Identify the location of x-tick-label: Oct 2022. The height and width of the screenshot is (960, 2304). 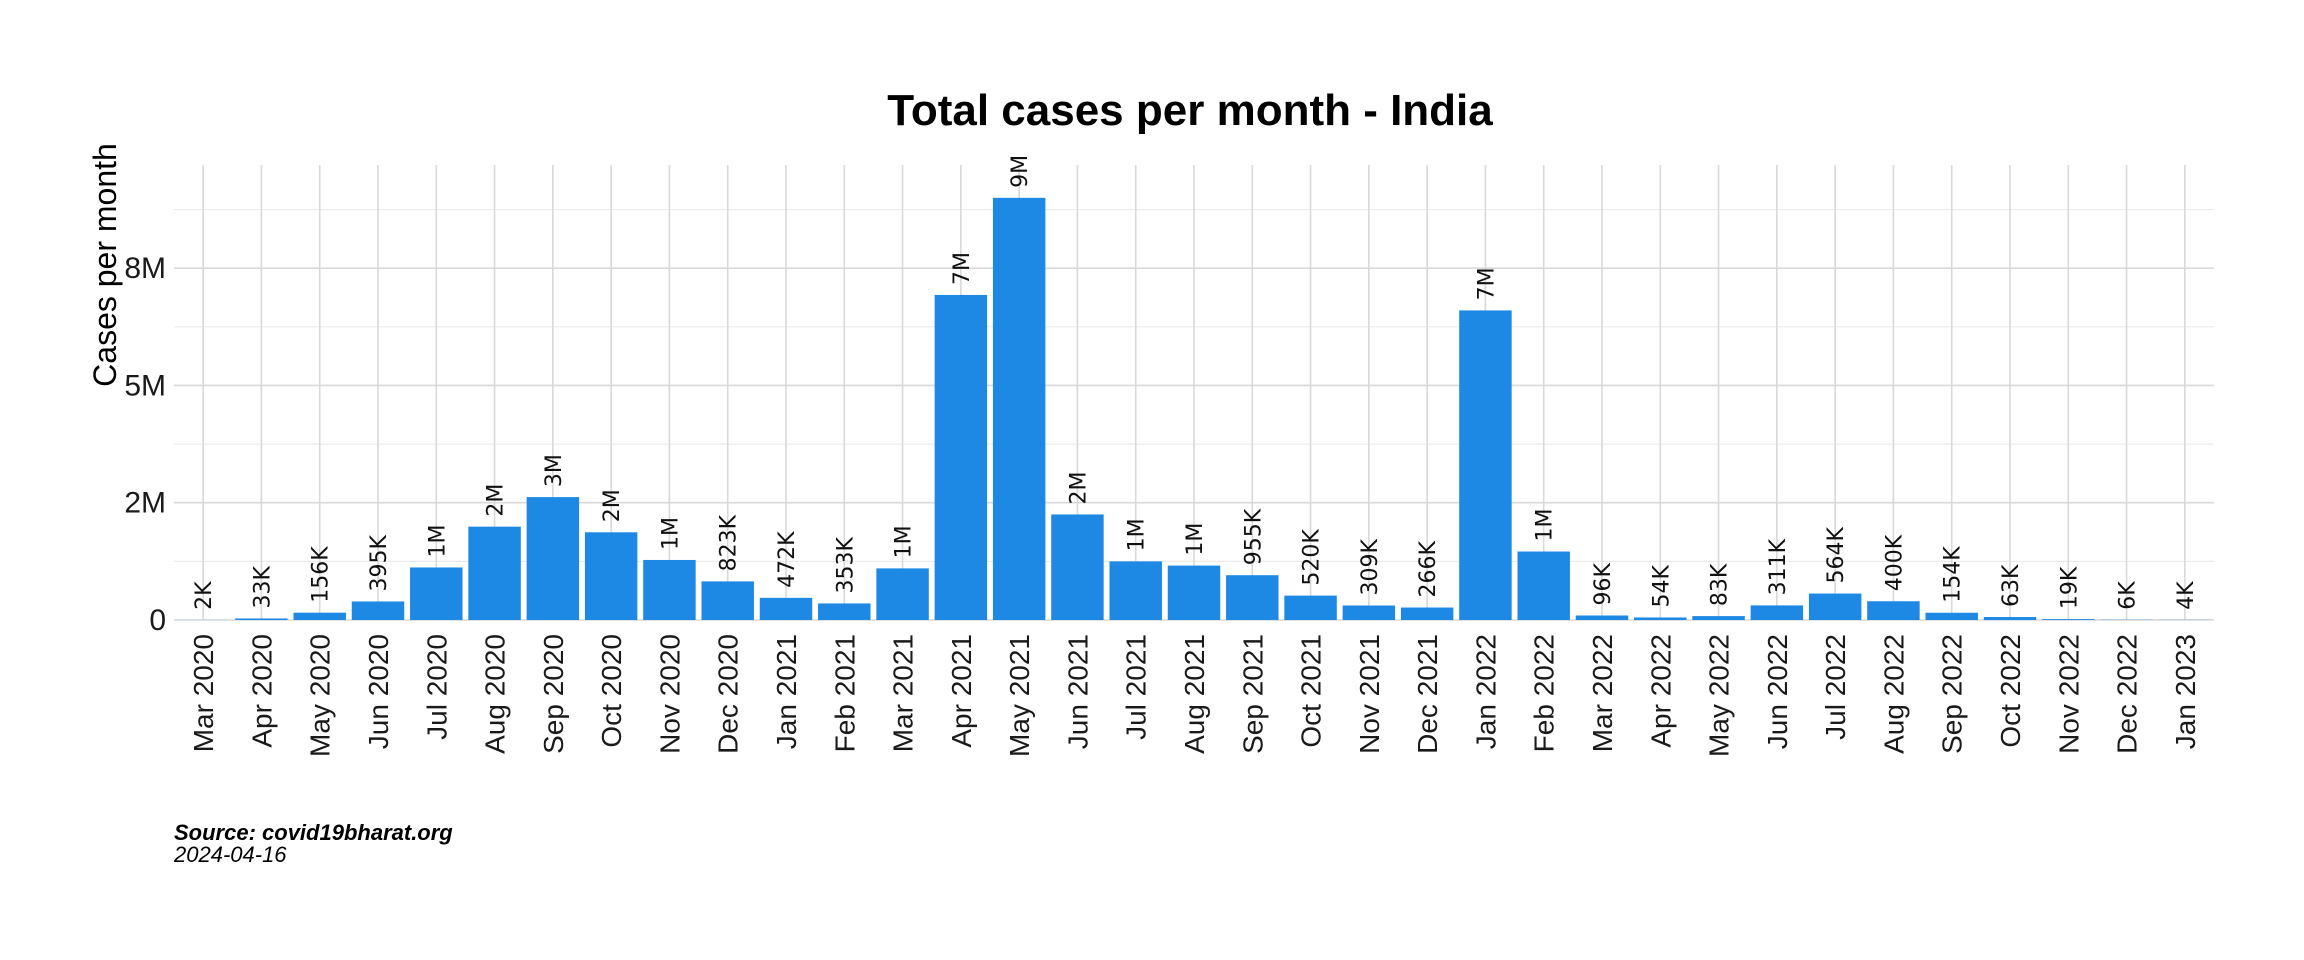
(2010, 691).